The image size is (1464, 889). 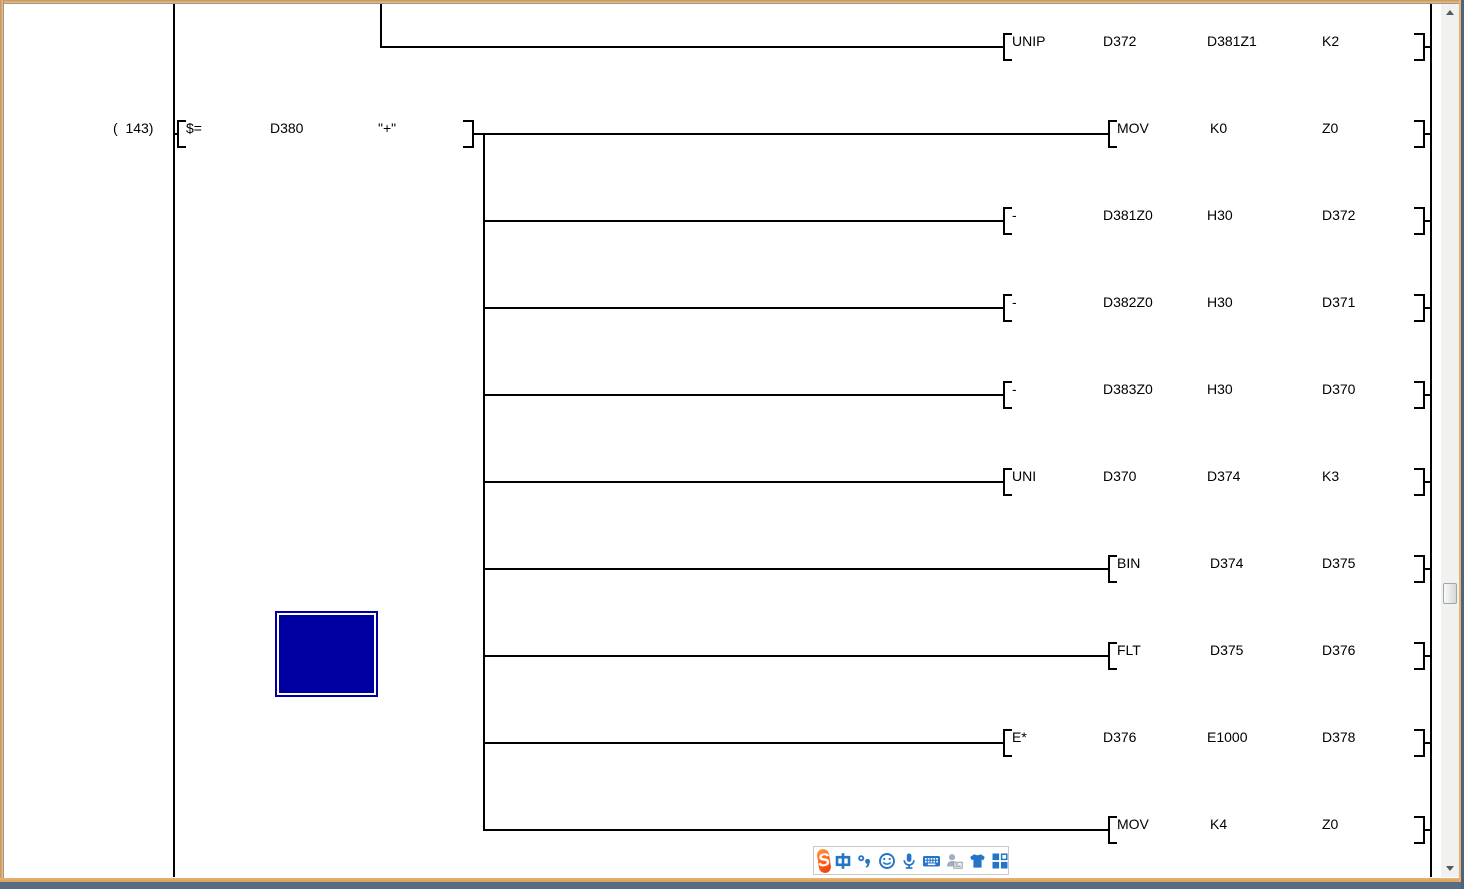 I want to click on window-border-right, so click(x=1462, y=444).